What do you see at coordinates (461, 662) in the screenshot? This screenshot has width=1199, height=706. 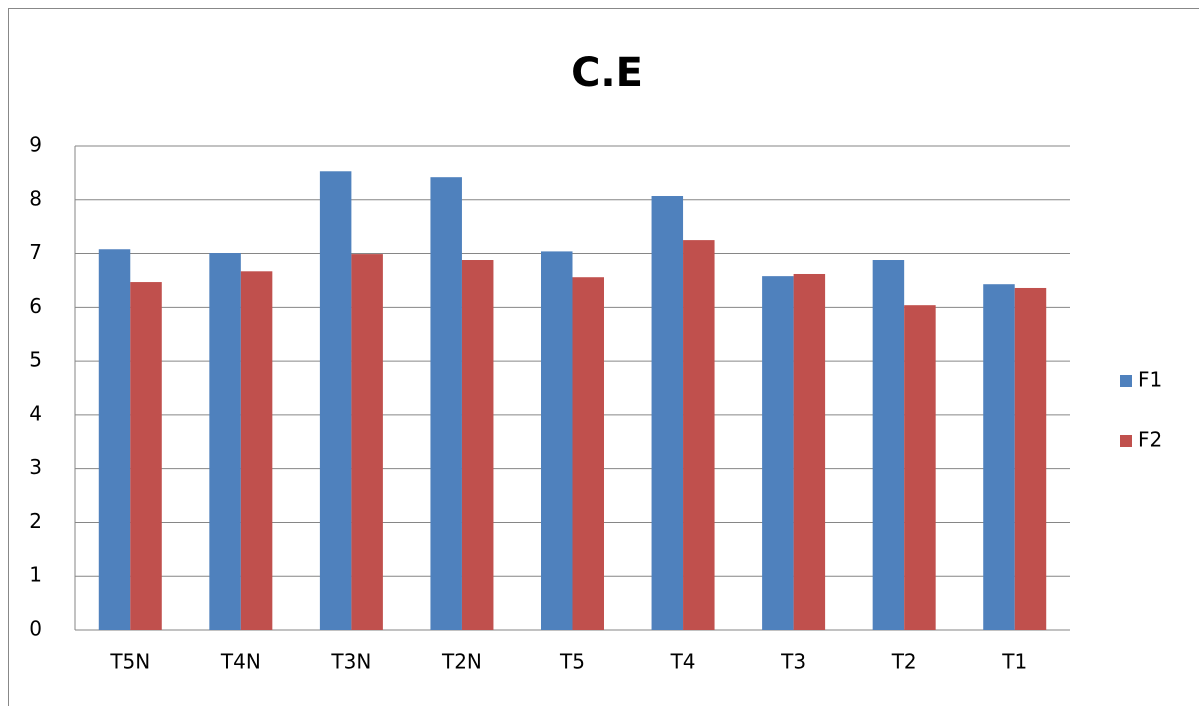 I see `x-tick-label: T2N` at bounding box center [461, 662].